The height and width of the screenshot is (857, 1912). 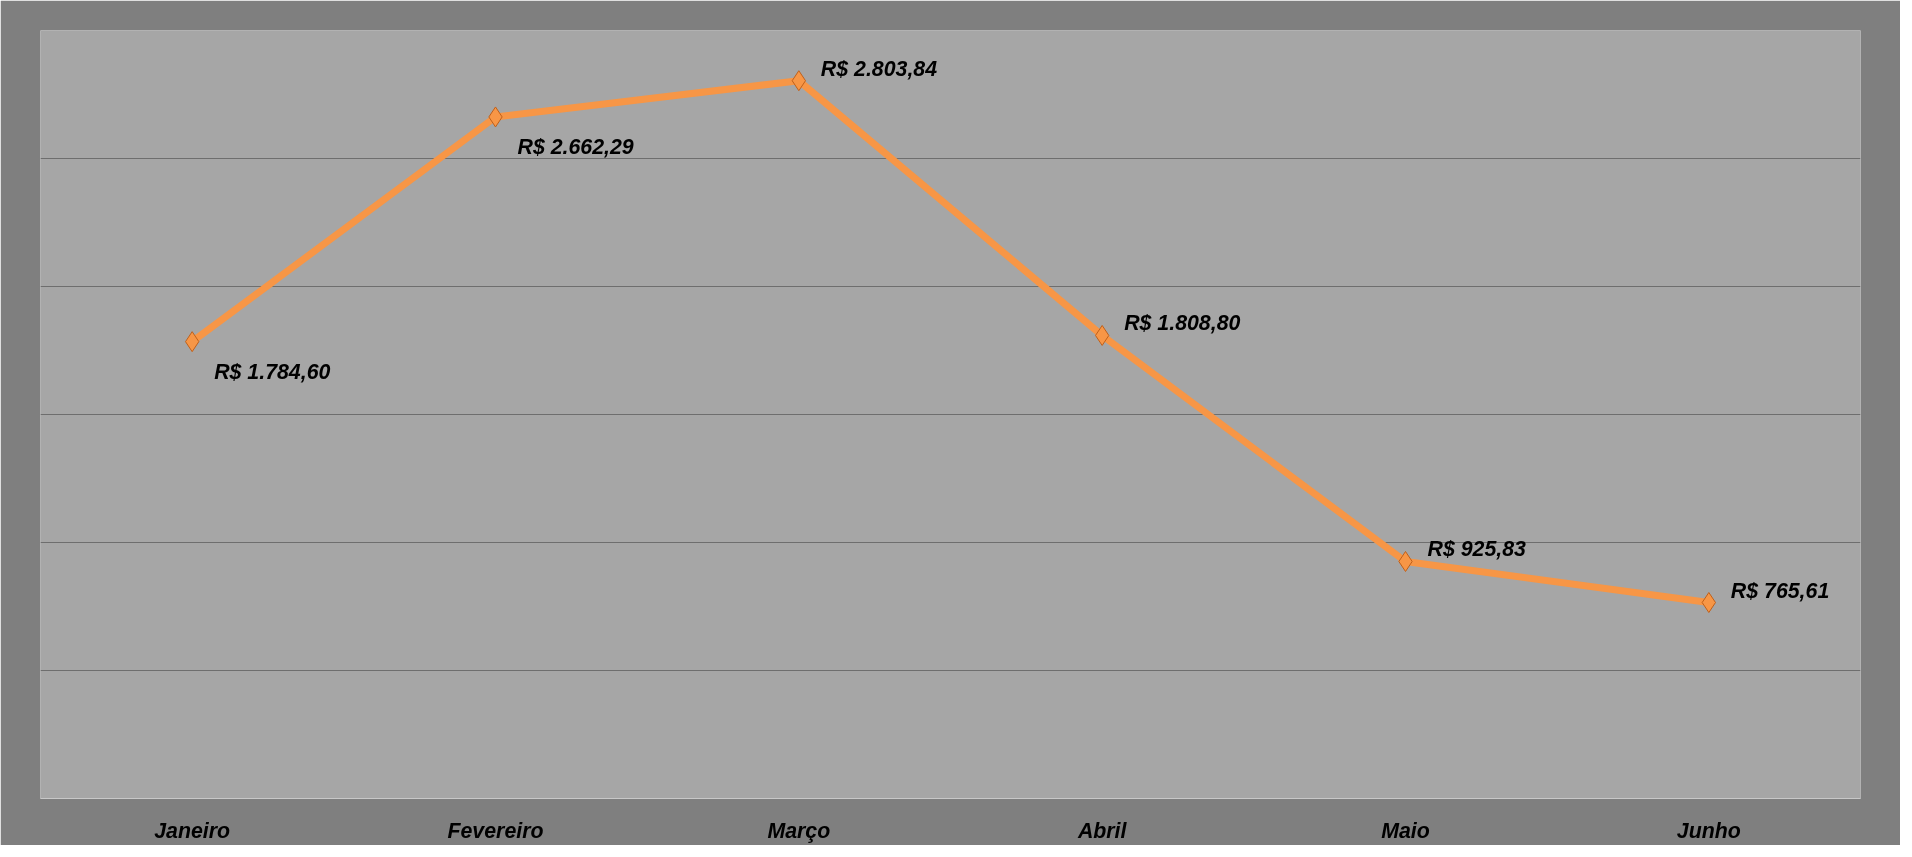 What do you see at coordinates (495, 830) in the screenshot?
I see `x-tick-label: Fevereiro` at bounding box center [495, 830].